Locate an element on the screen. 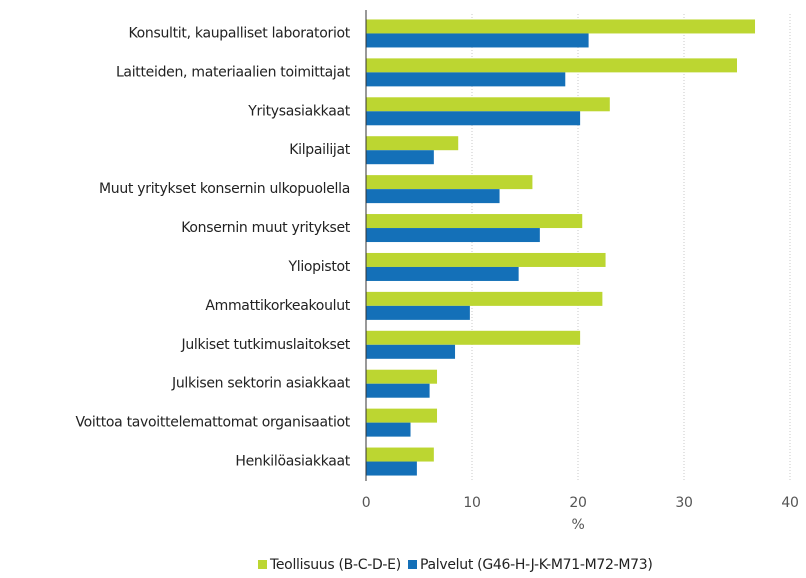 The image size is (806, 578). x-tick-label: 30 is located at coordinates (683, 503).